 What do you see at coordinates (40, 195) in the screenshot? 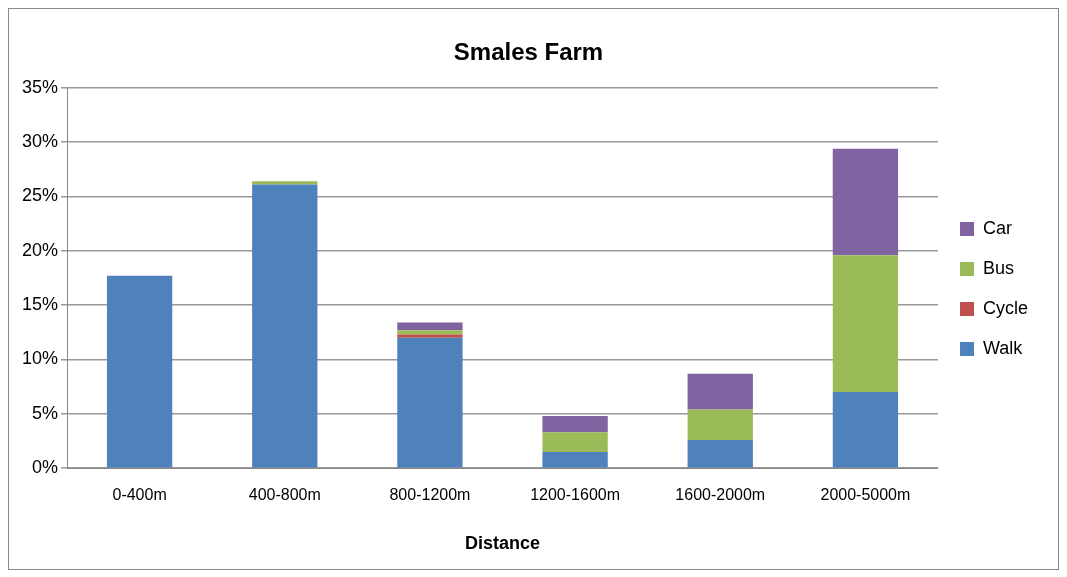
I see `y-tick-label: 25%` at bounding box center [40, 195].